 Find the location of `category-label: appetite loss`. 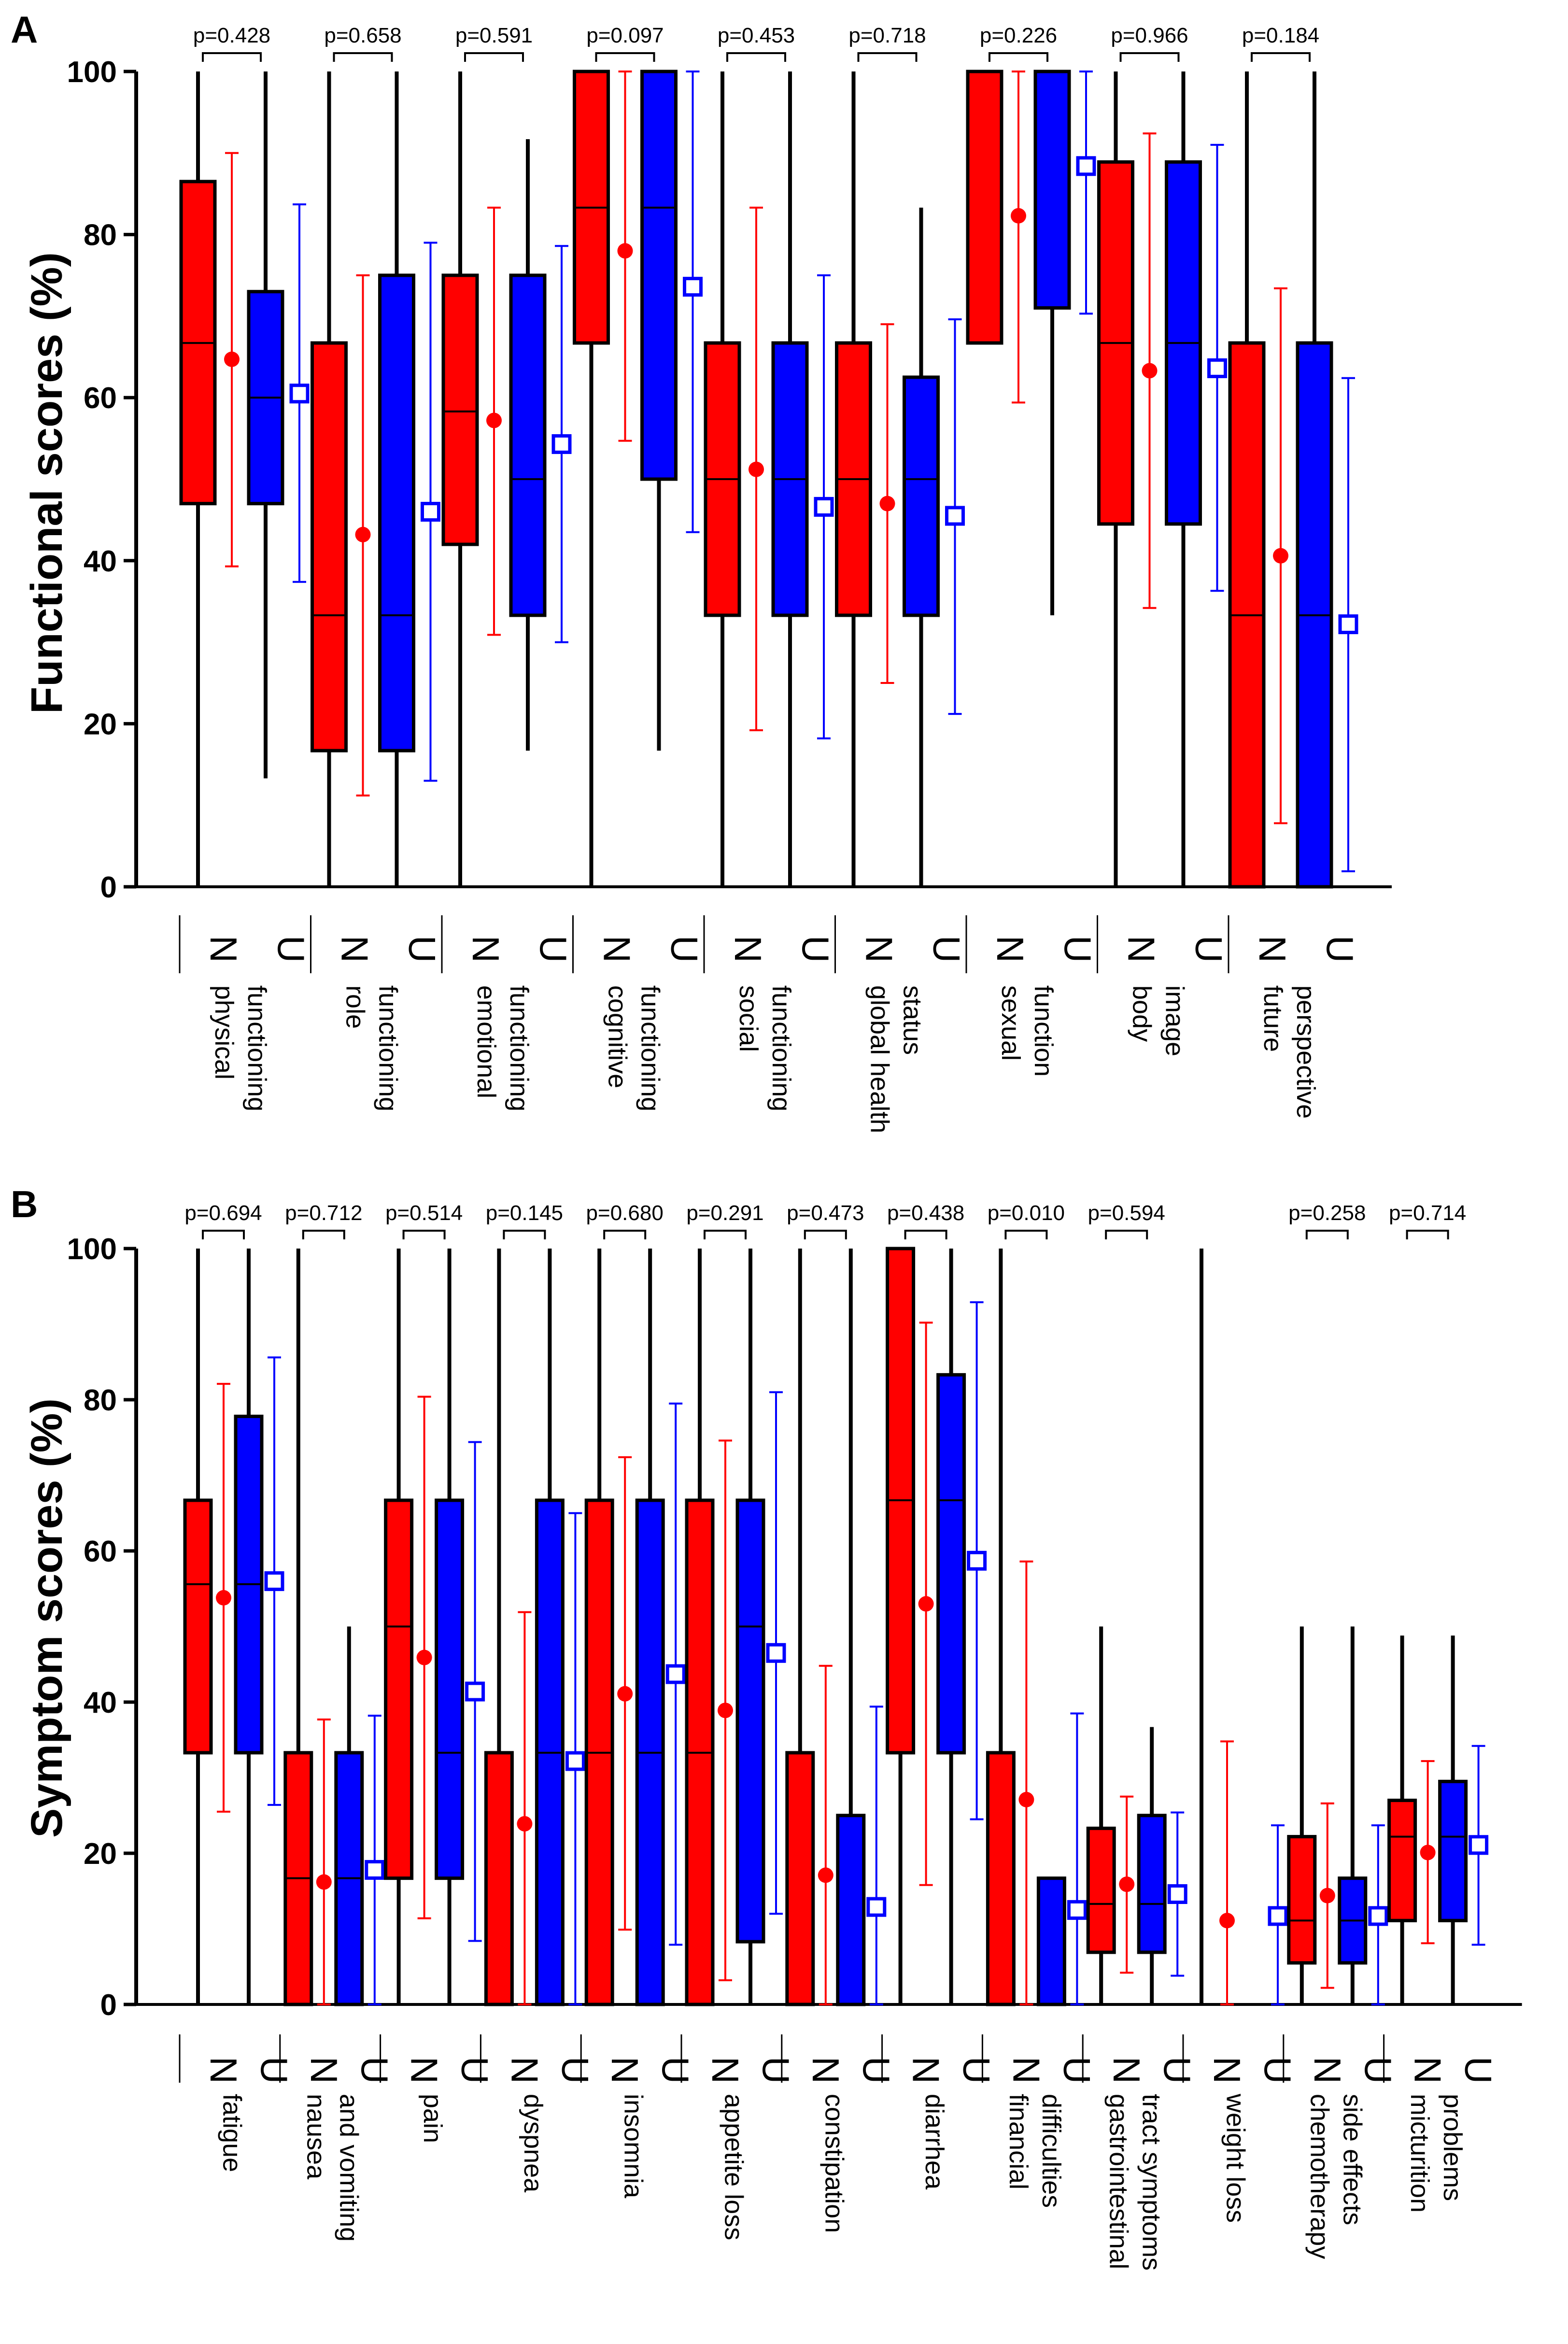

category-label: appetite loss is located at coordinates (734, 2167).